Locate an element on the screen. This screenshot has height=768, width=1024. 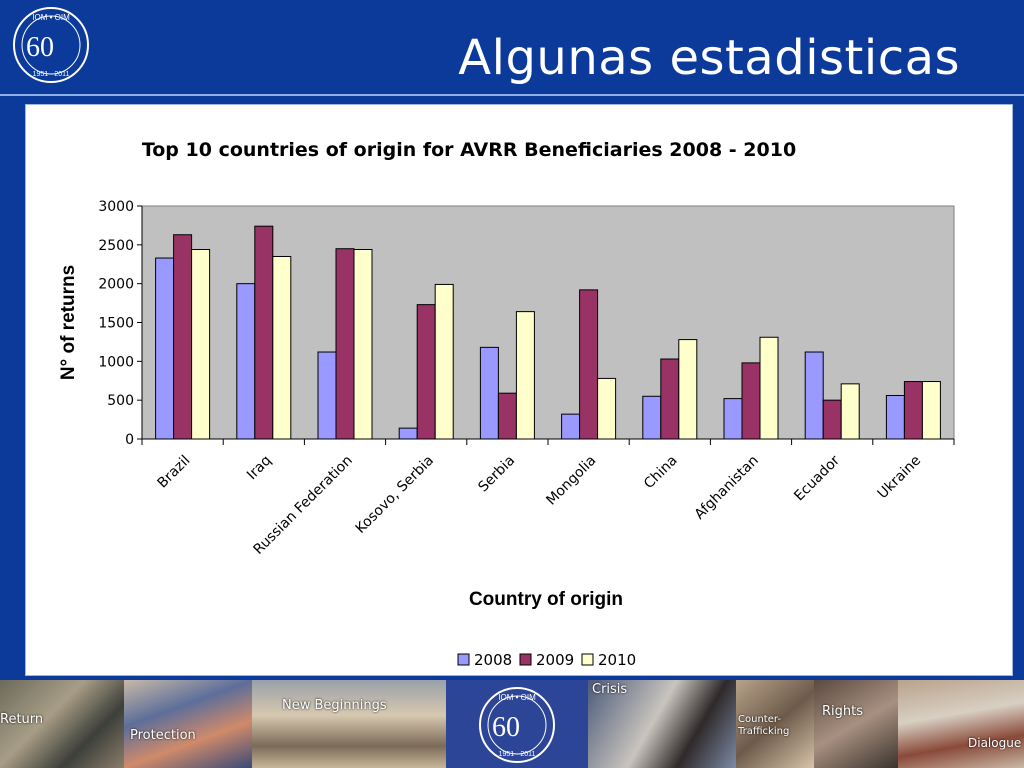
iom-60-logo: IOM • OIM 60 1951 - 2011 is located at coordinates (51, 45).